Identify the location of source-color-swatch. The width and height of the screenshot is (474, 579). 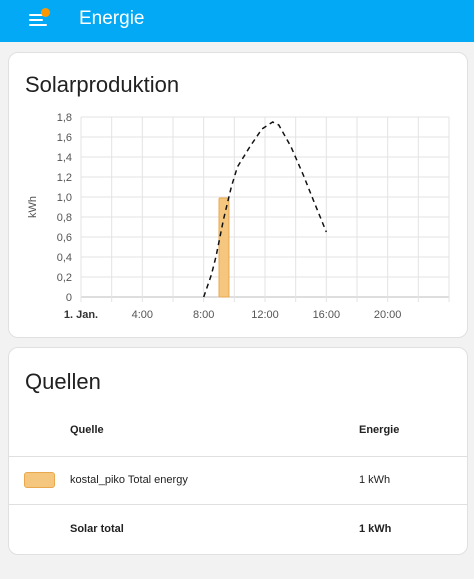
(39, 480).